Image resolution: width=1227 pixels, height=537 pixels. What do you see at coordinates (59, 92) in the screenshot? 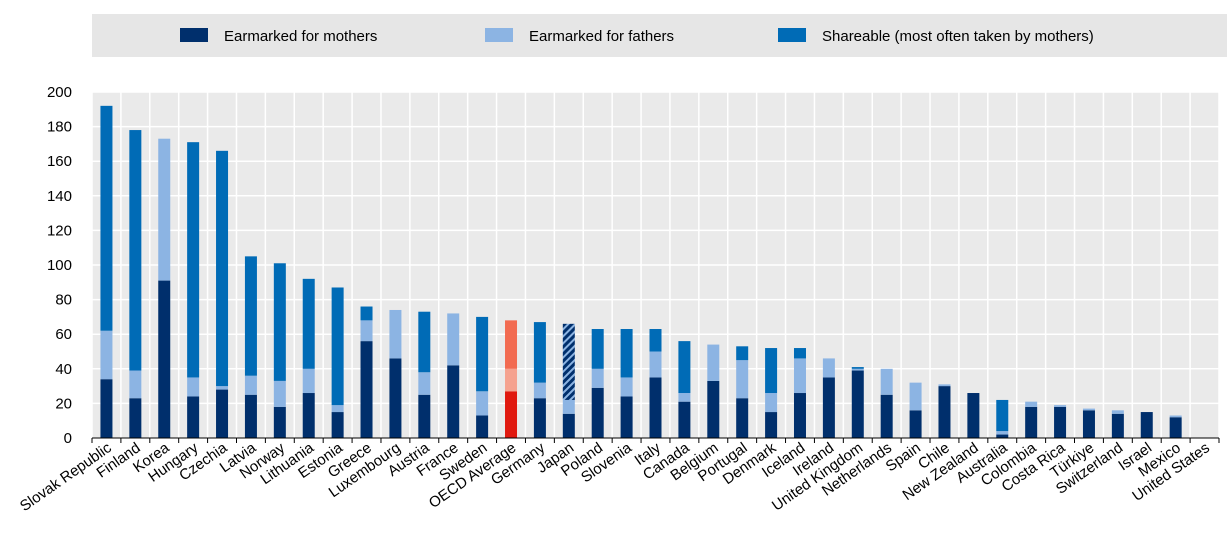
I see `y-tick-label: 200` at bounding box center [59, 92].